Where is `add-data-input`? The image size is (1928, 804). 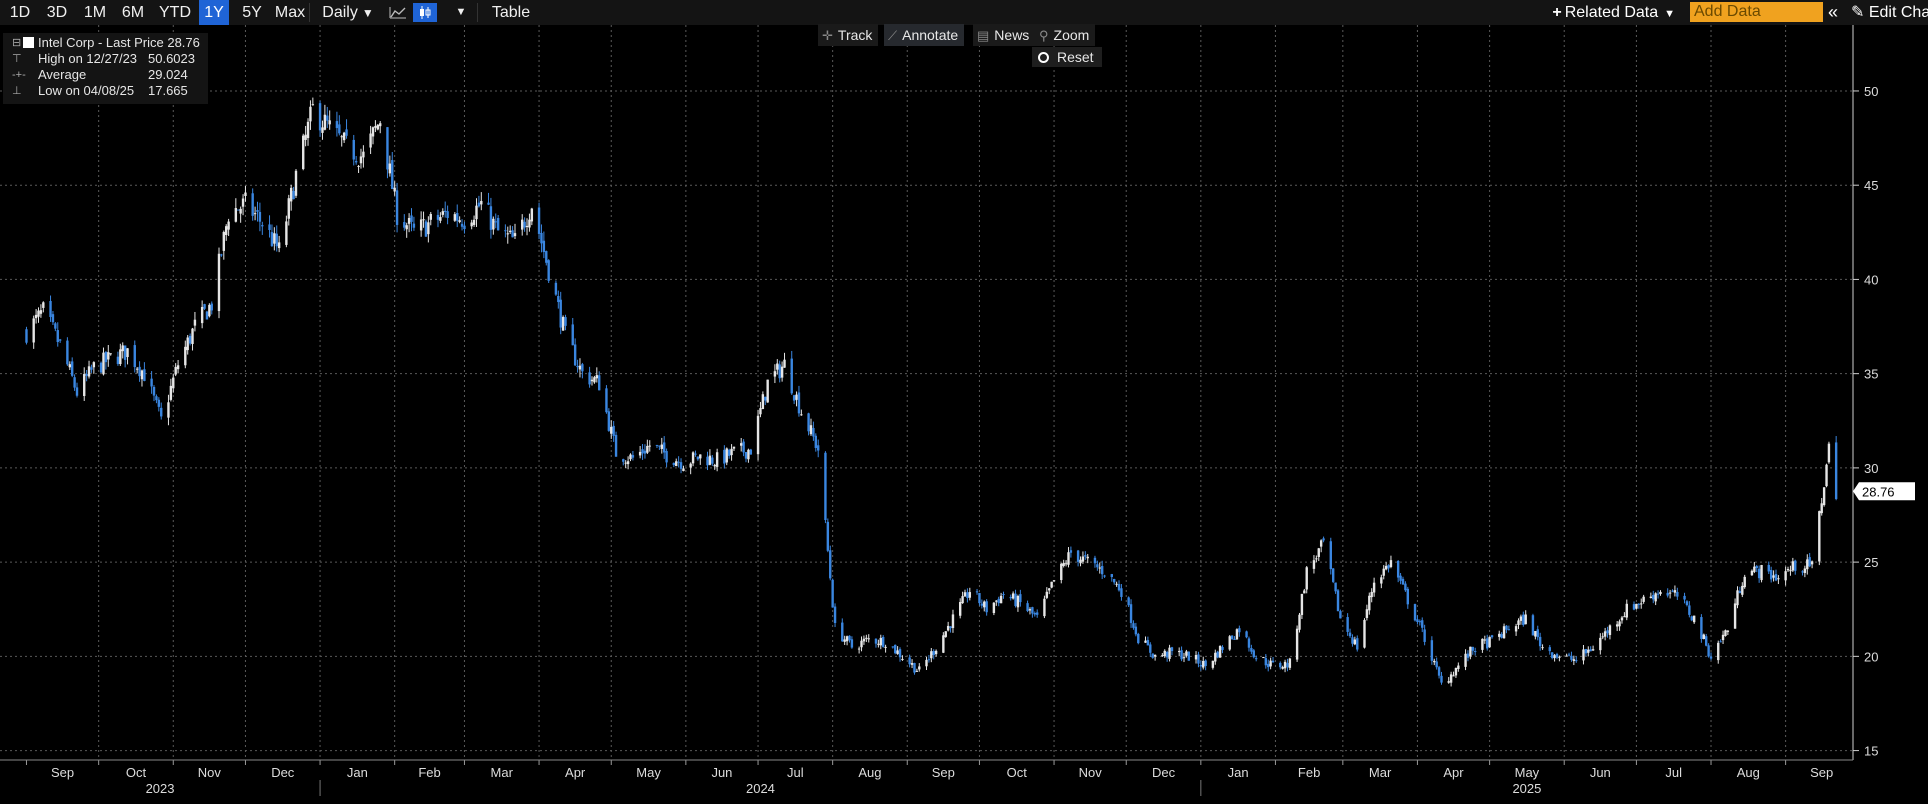
add-data-input is located at coordinates (1756, 12).